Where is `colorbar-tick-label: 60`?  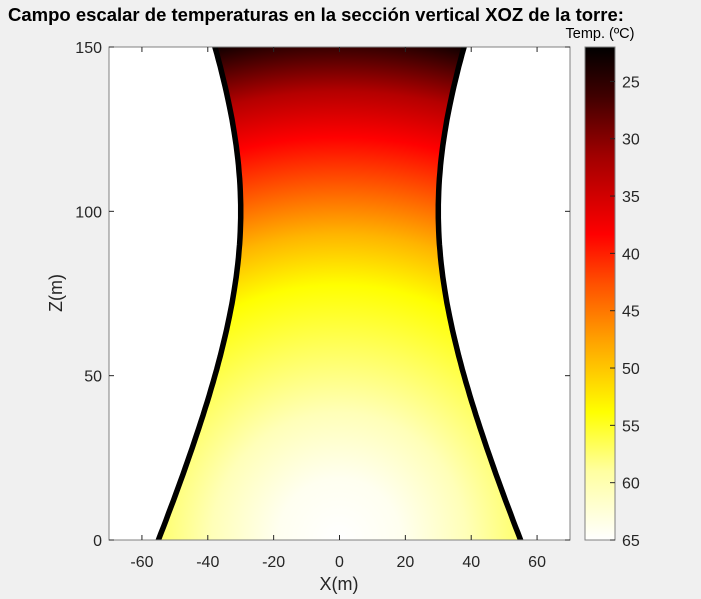
colorbar-tick-label: 60 is located at coordinates (631, 484).